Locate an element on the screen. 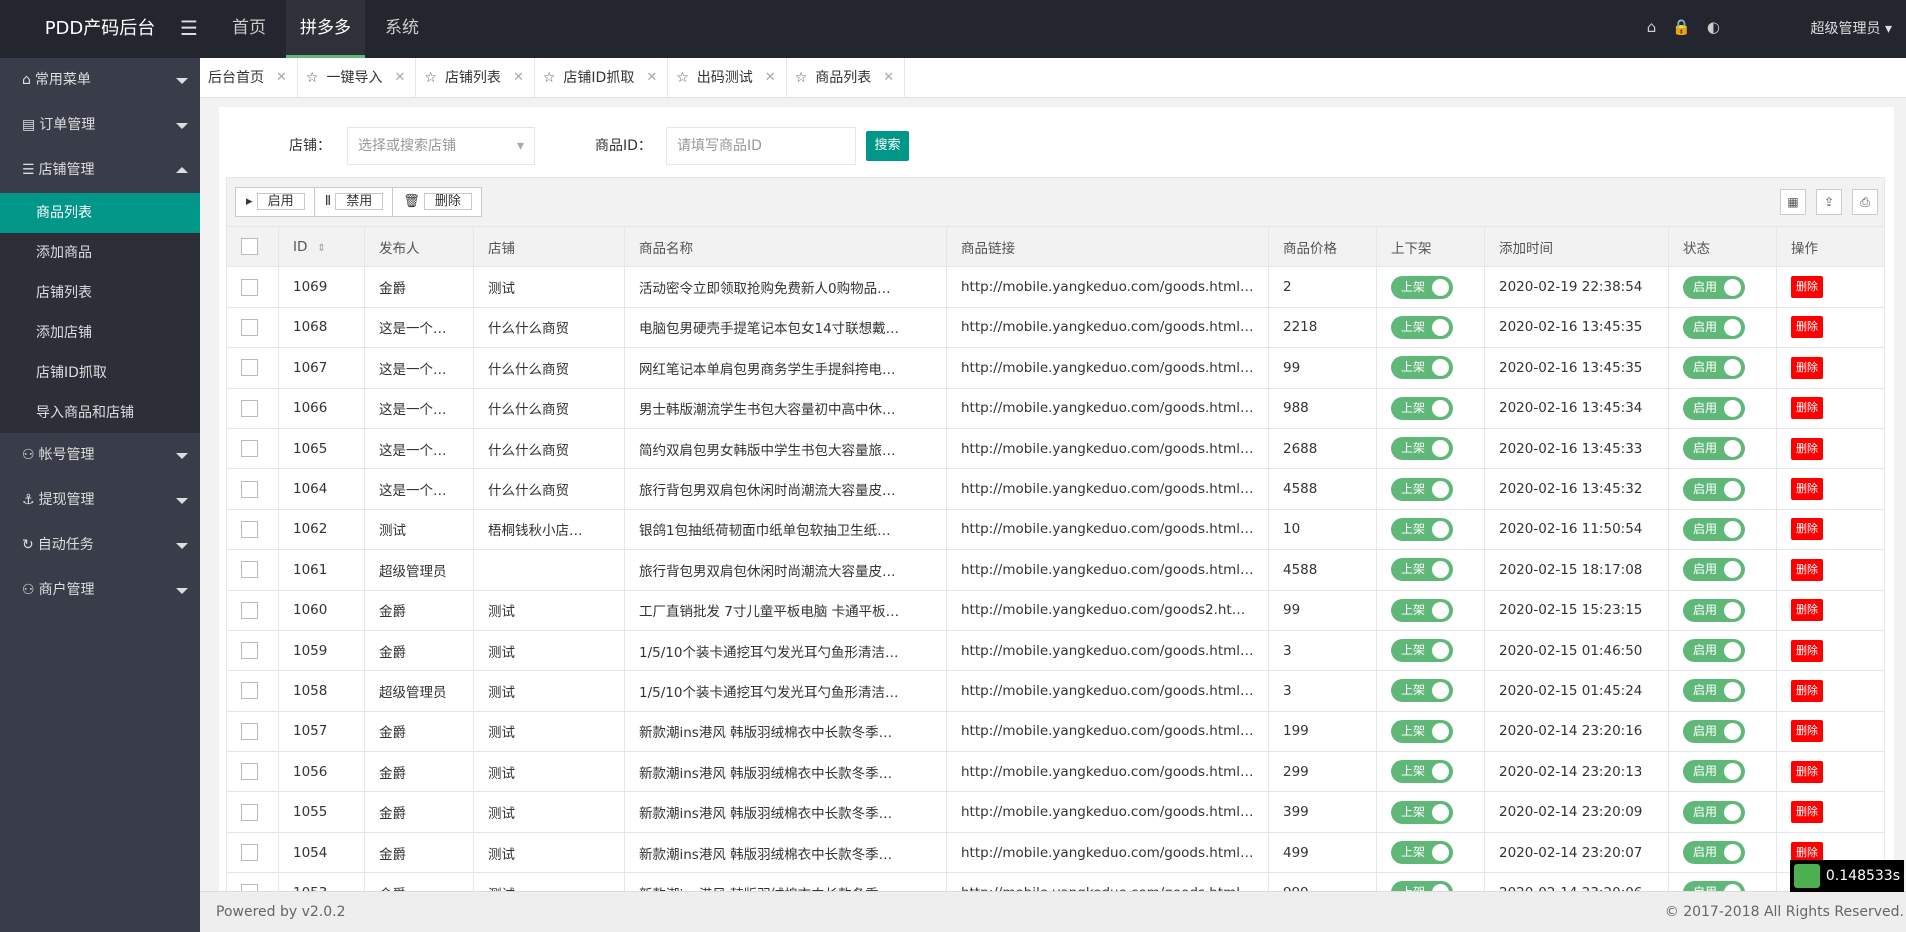 The width and height of the screenshot is (1906, 932). submenu-item: 添加店铺 is located at coordinates (64, 333).